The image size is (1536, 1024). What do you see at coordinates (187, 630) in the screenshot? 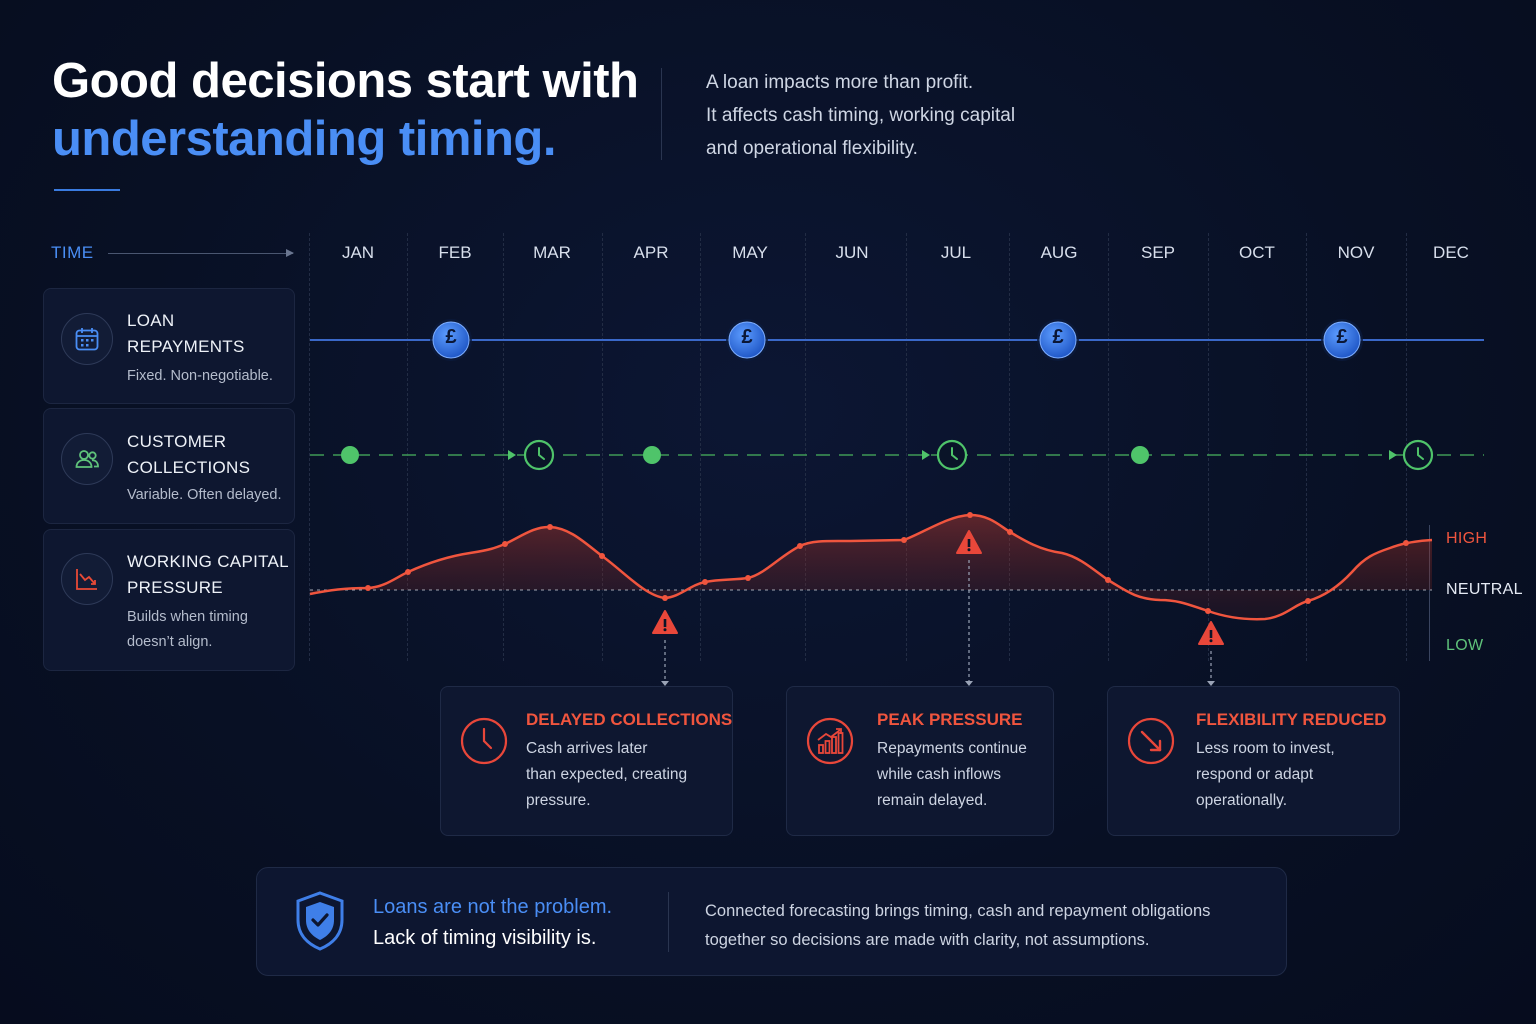
I see `row-subtitle: Builds when timing doesn’t align.` at bounding box center [187, 630].